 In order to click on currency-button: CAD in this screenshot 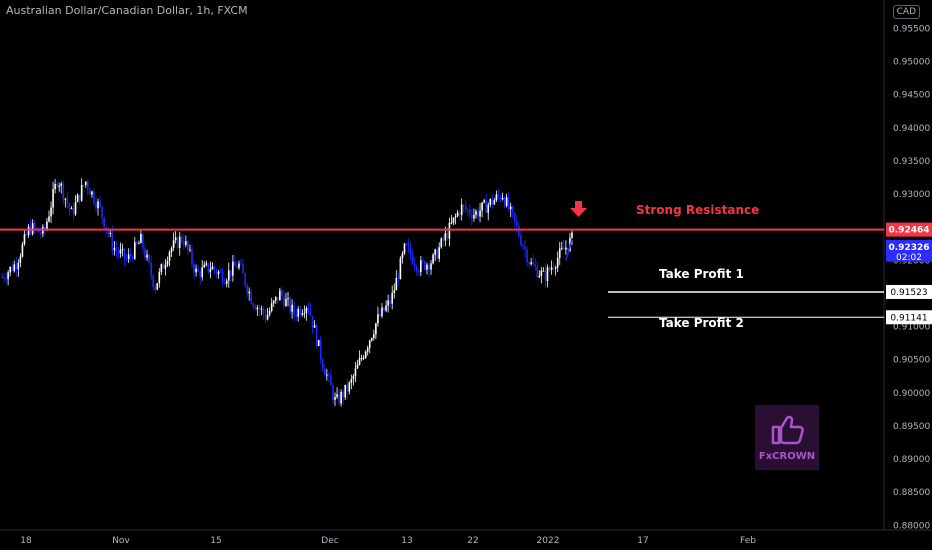, I will do `click(906, 12)`.